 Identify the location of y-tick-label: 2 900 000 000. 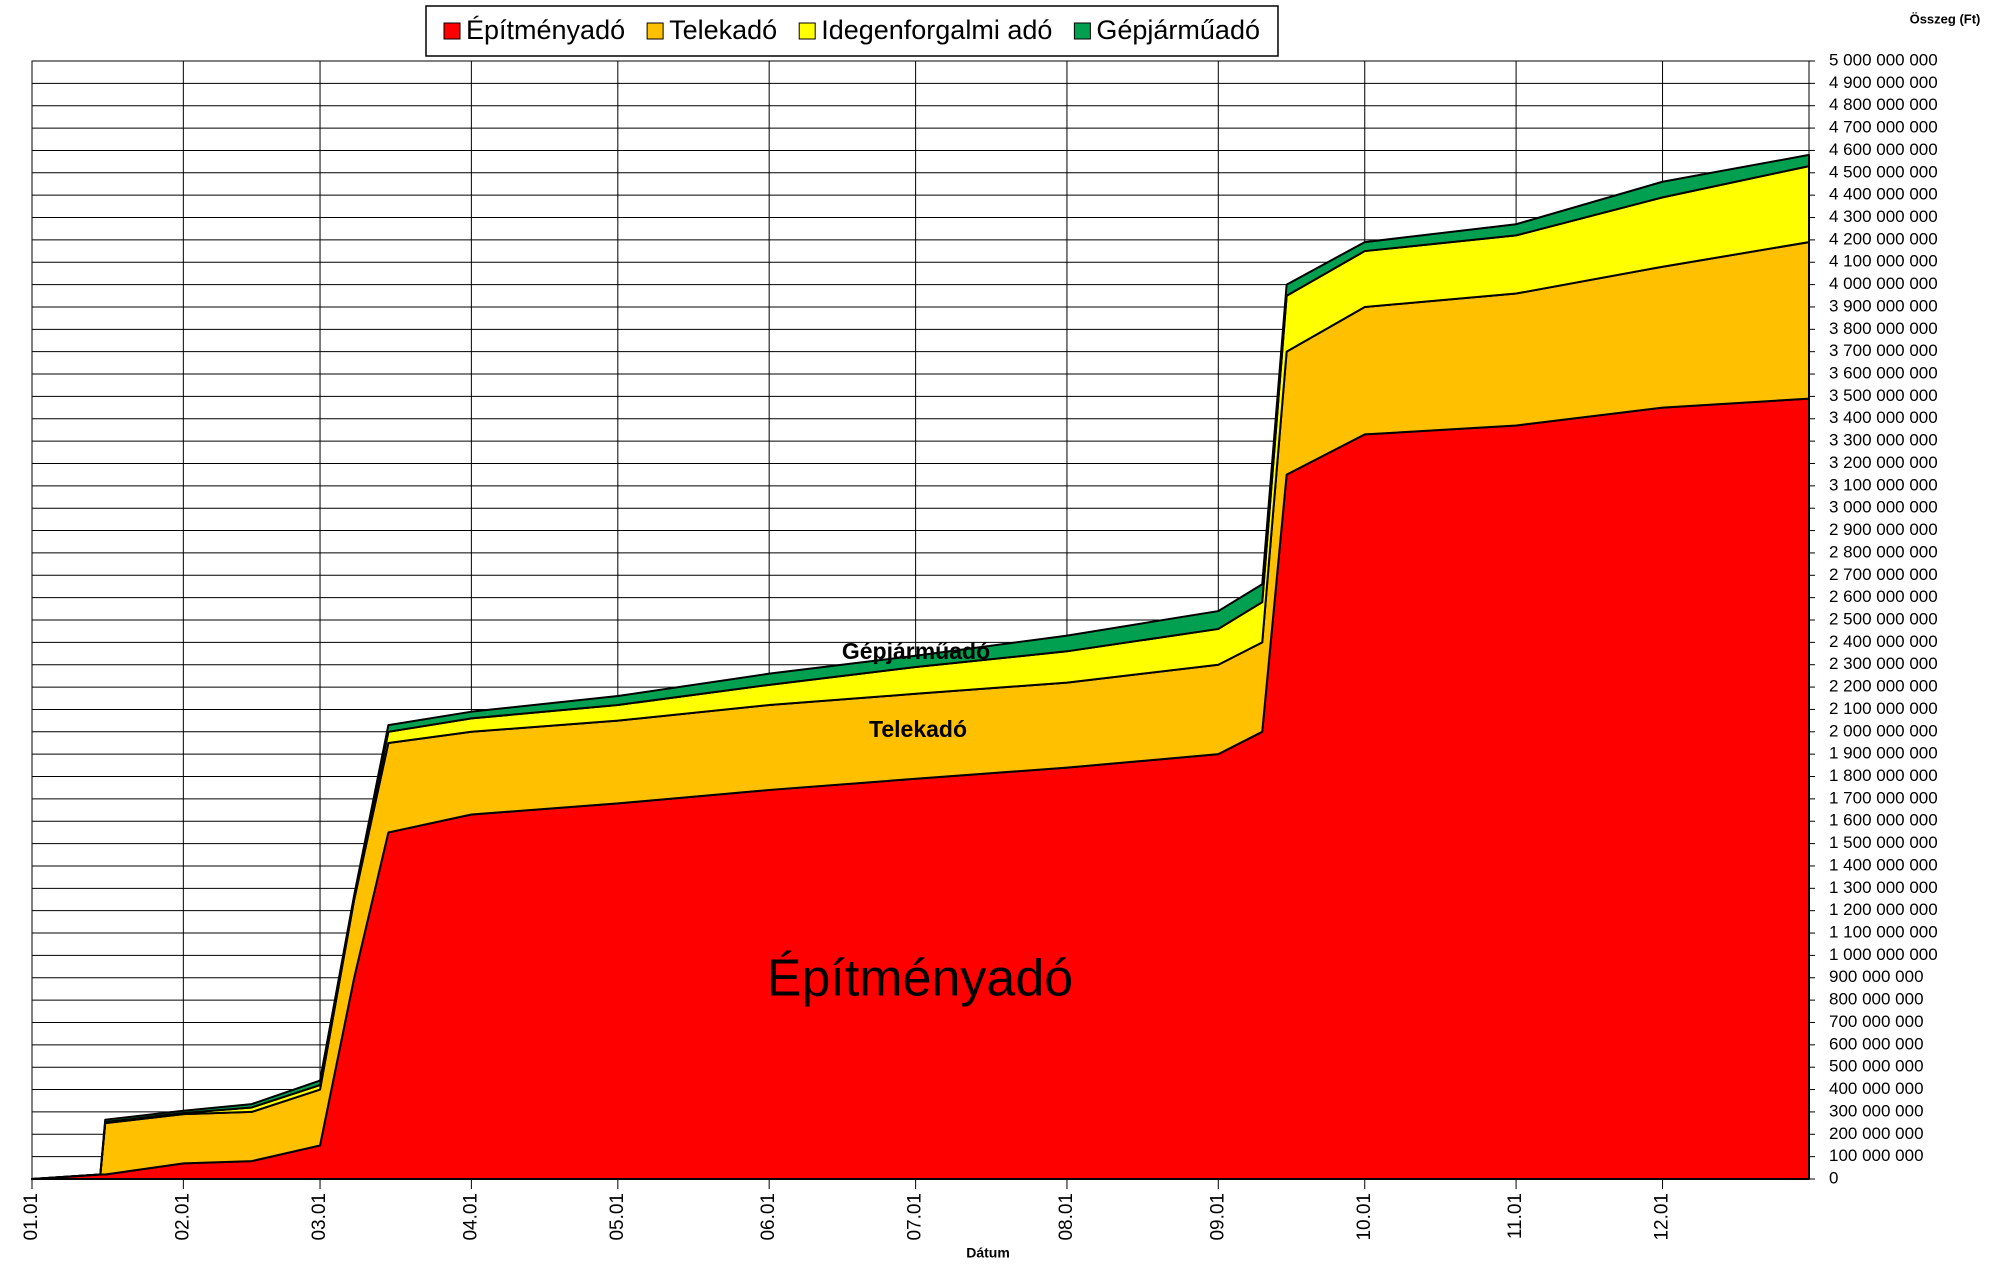
(1883, 529).